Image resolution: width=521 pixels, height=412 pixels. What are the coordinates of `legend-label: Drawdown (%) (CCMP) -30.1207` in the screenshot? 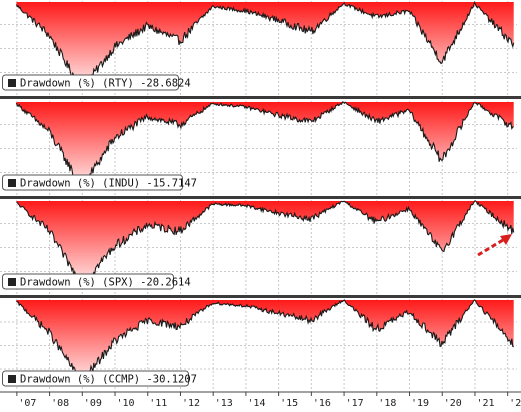 It's located at (108, 380).